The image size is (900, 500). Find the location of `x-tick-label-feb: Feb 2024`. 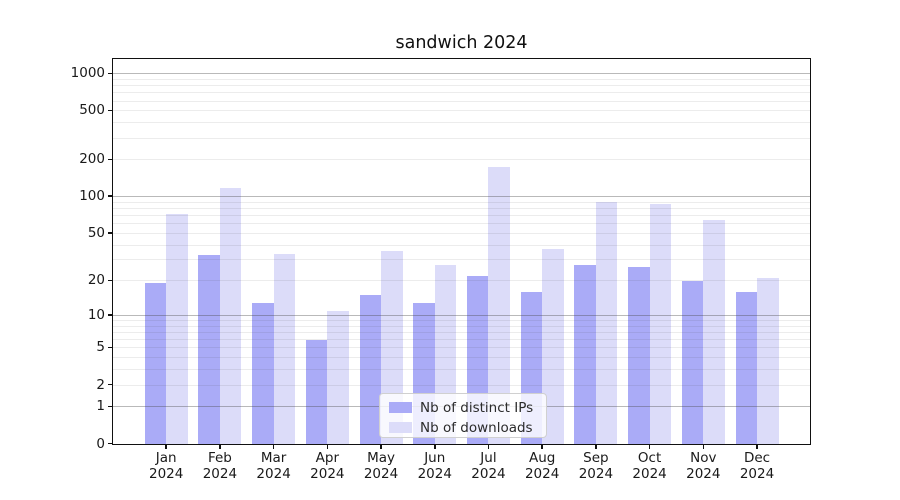

x-tick-label-feb: Feb 2024 is located at coordinates (220, 466).